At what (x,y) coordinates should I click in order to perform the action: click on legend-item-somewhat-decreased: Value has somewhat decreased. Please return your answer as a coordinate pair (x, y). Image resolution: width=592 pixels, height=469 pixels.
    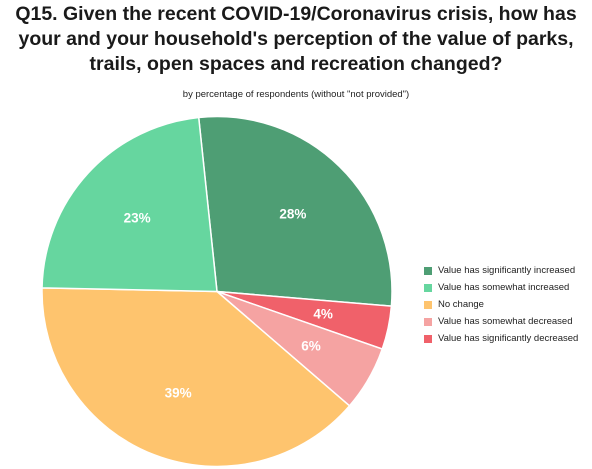
    Looking at the image, I should click on (501, 321).